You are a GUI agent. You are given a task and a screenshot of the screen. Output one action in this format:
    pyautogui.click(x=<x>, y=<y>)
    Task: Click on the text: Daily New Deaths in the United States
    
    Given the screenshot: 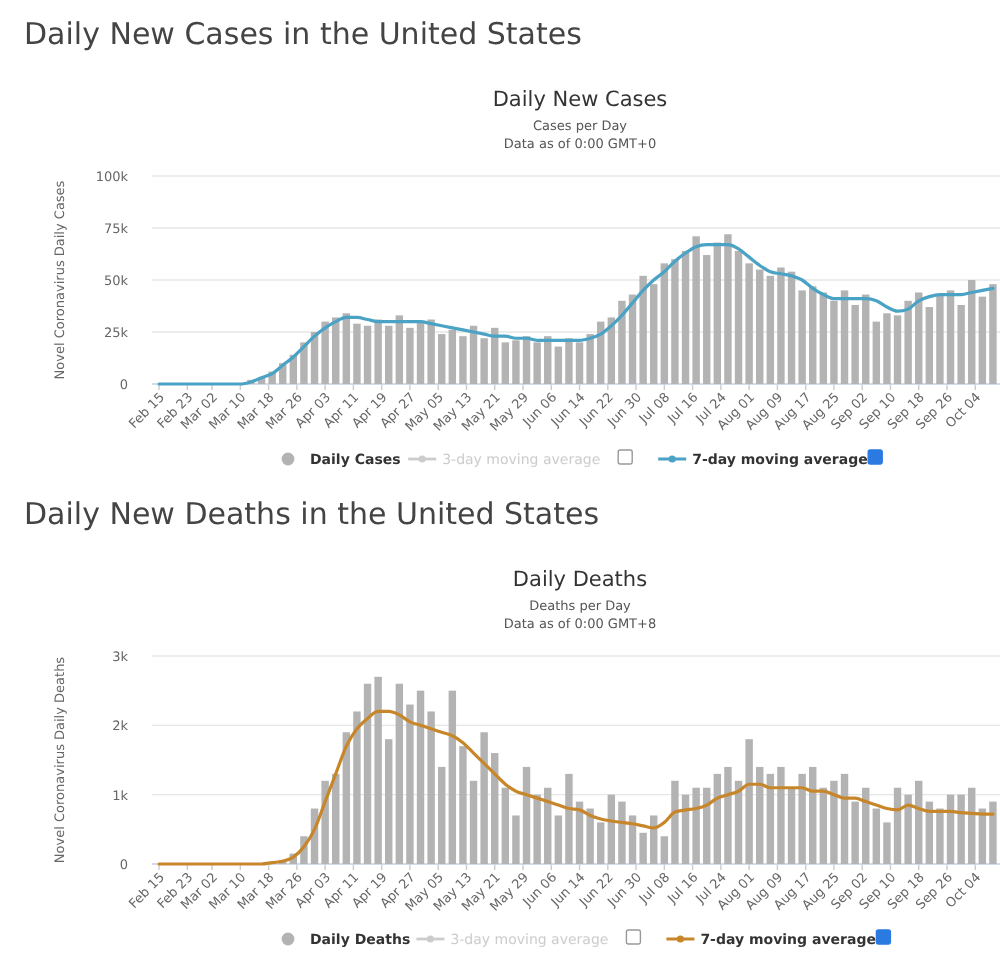 What is the action you would take?
    pyautogui.click(x=312, y=514)
    